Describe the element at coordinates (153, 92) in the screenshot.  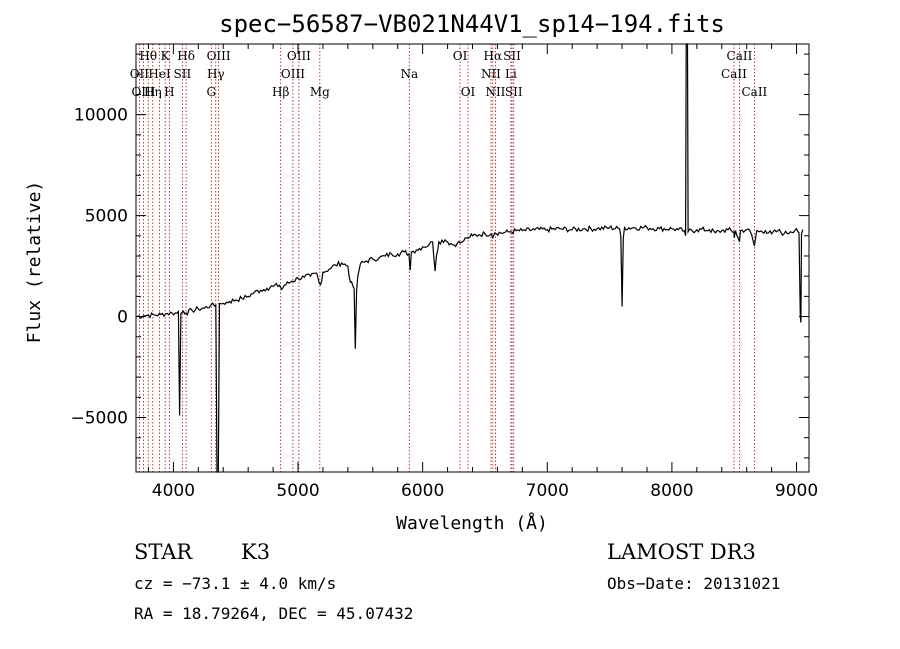
I see `line-label-3: Hη` at that location.